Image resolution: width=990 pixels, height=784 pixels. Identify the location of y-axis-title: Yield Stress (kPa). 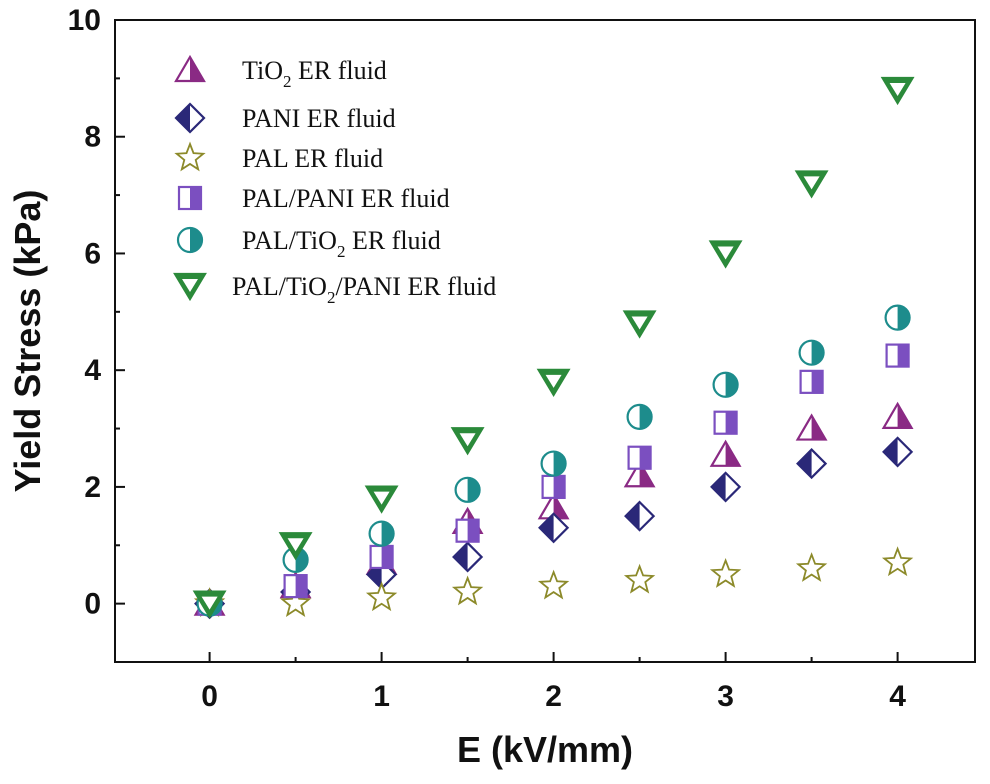
(27, 341).